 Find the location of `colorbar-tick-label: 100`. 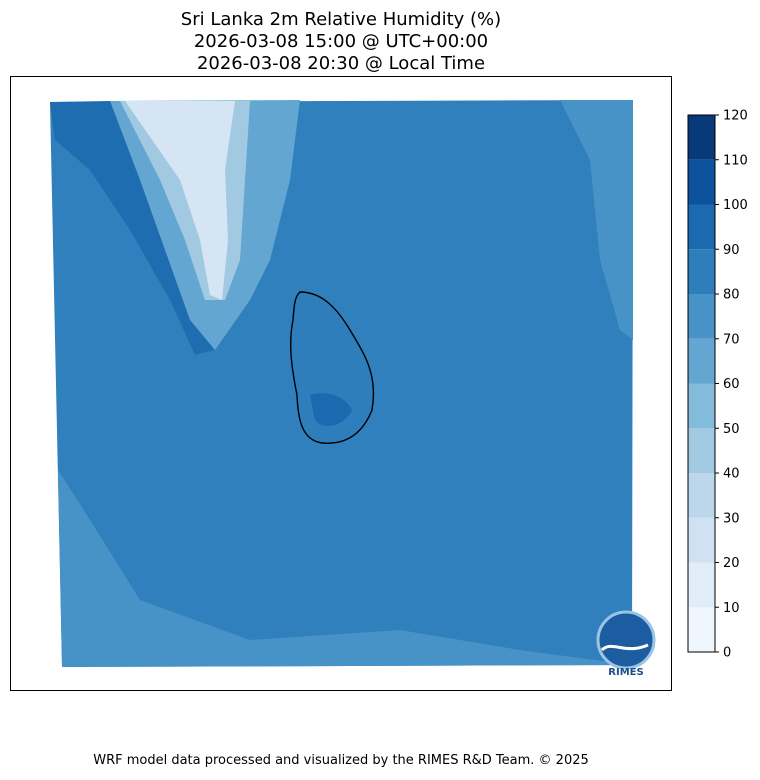

colorbar-tick-label: 100 is located at coordinates (735, 205).